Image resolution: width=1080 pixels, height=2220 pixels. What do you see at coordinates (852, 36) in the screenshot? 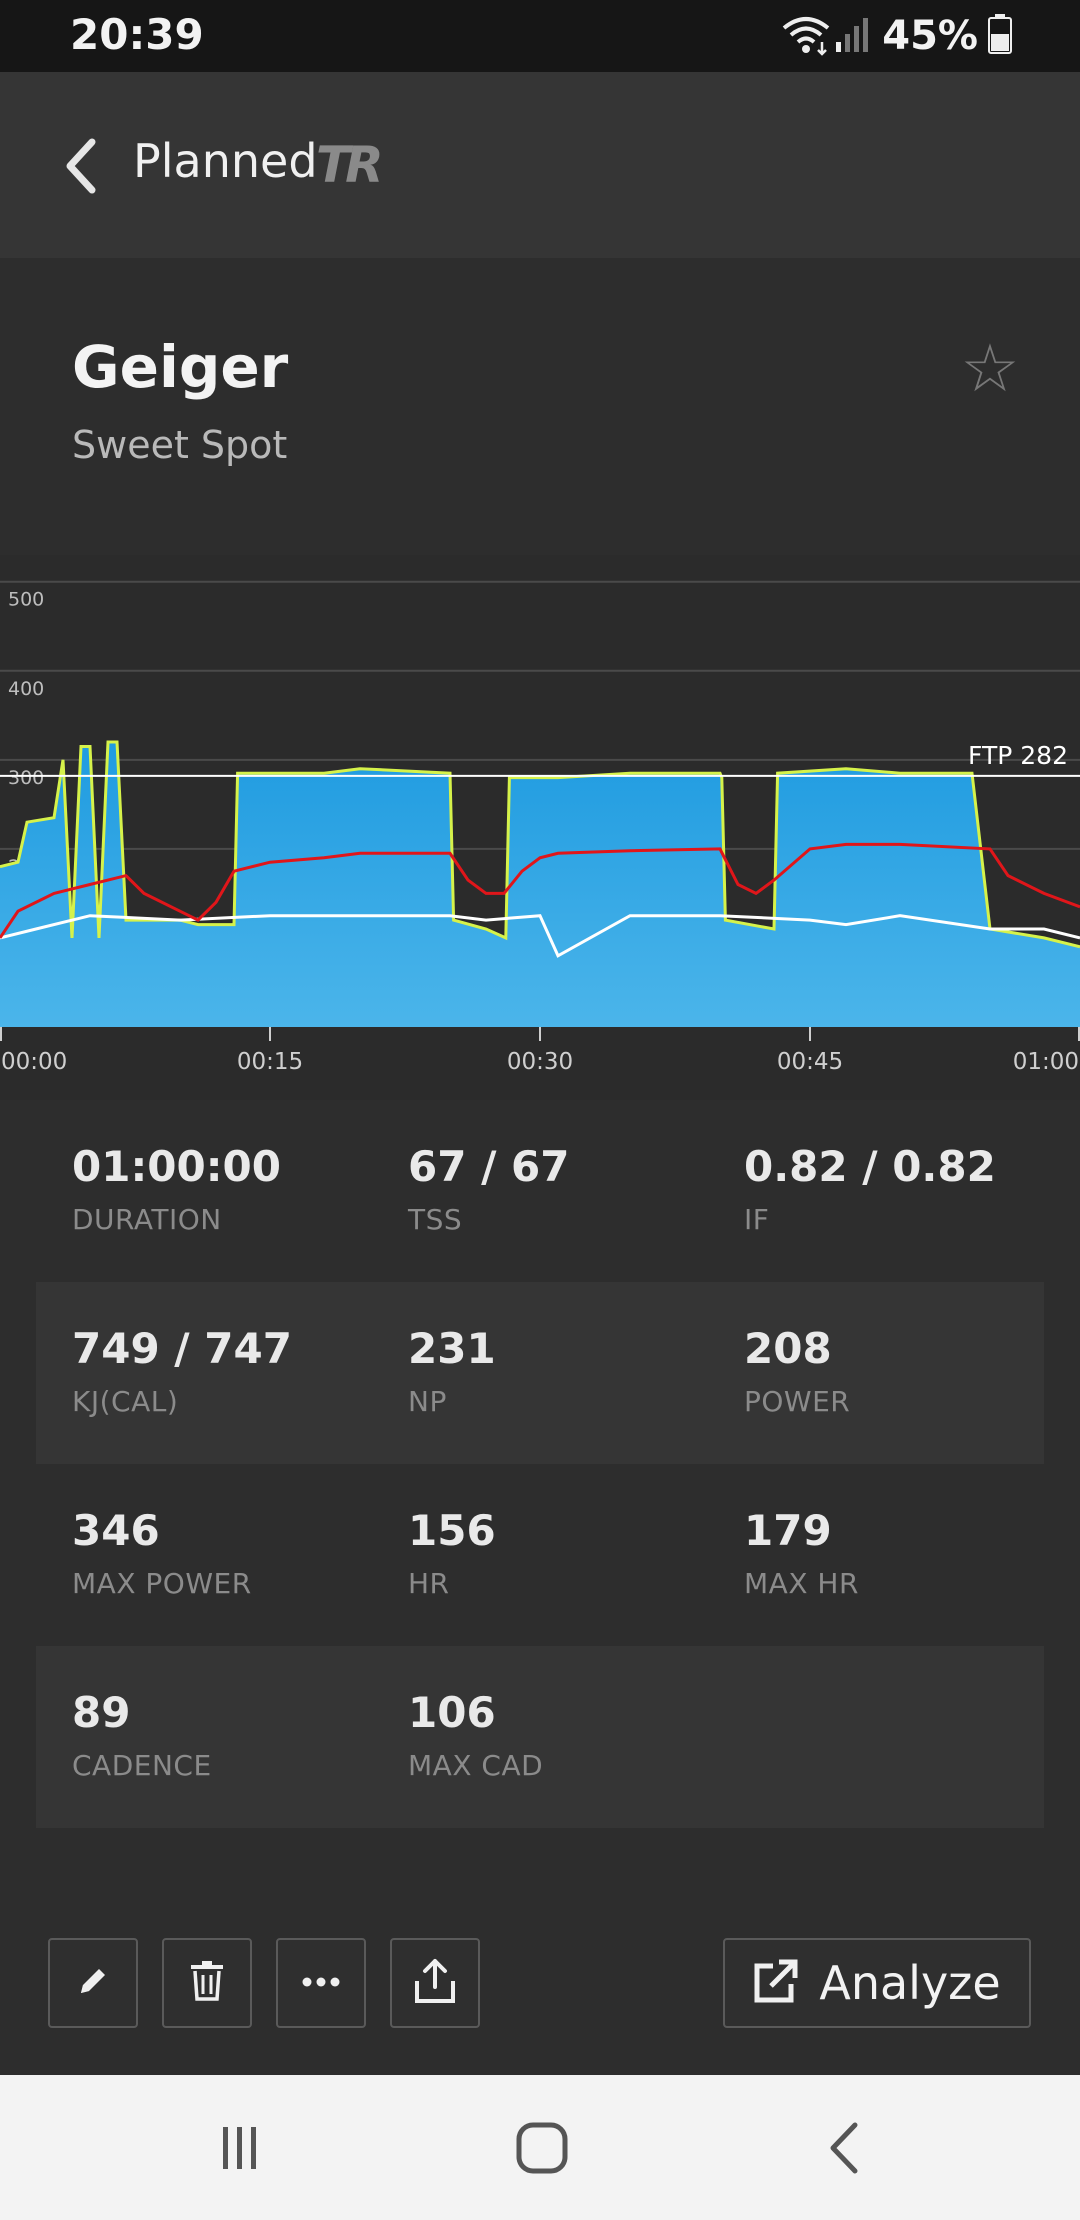
I see `signal-icon` at bounding box center [852, 36].